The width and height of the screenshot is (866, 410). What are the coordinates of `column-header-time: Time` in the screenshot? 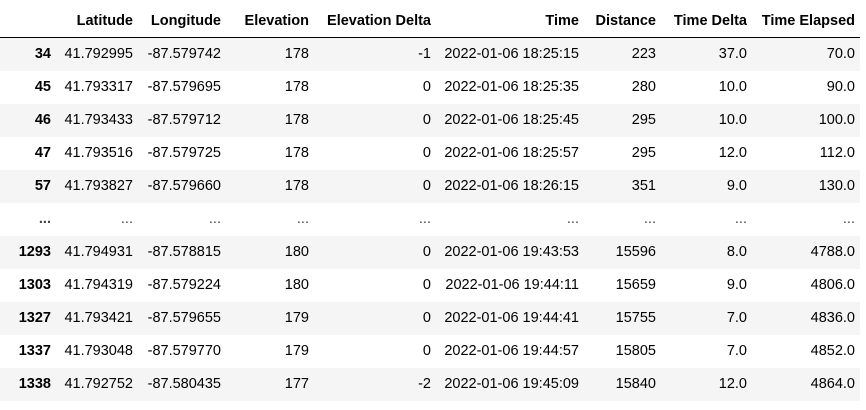 It's located at (510, 21).